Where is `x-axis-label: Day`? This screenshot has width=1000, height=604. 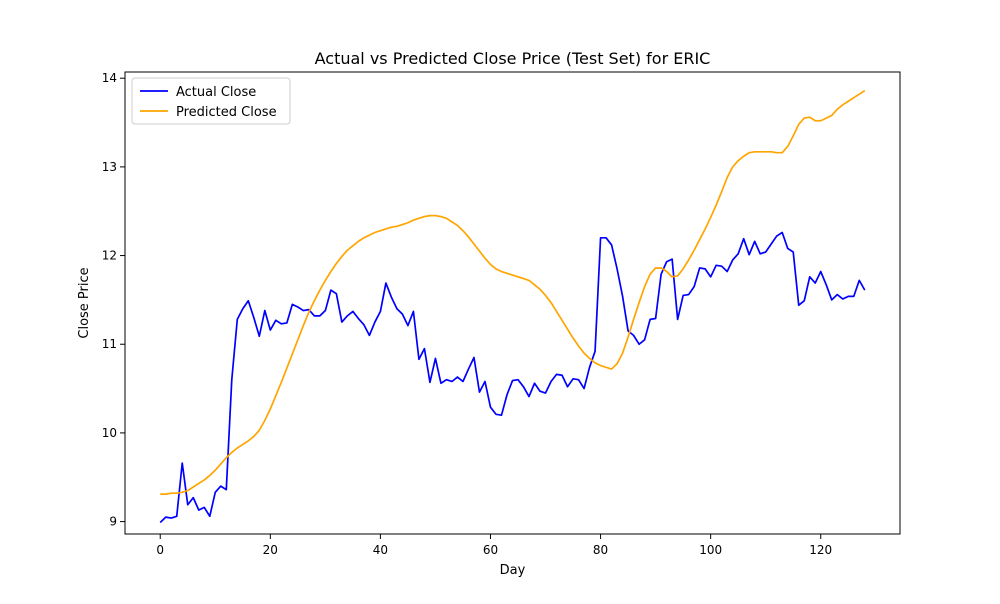 x-axis-label: Day is located at coordinates (513, 570).